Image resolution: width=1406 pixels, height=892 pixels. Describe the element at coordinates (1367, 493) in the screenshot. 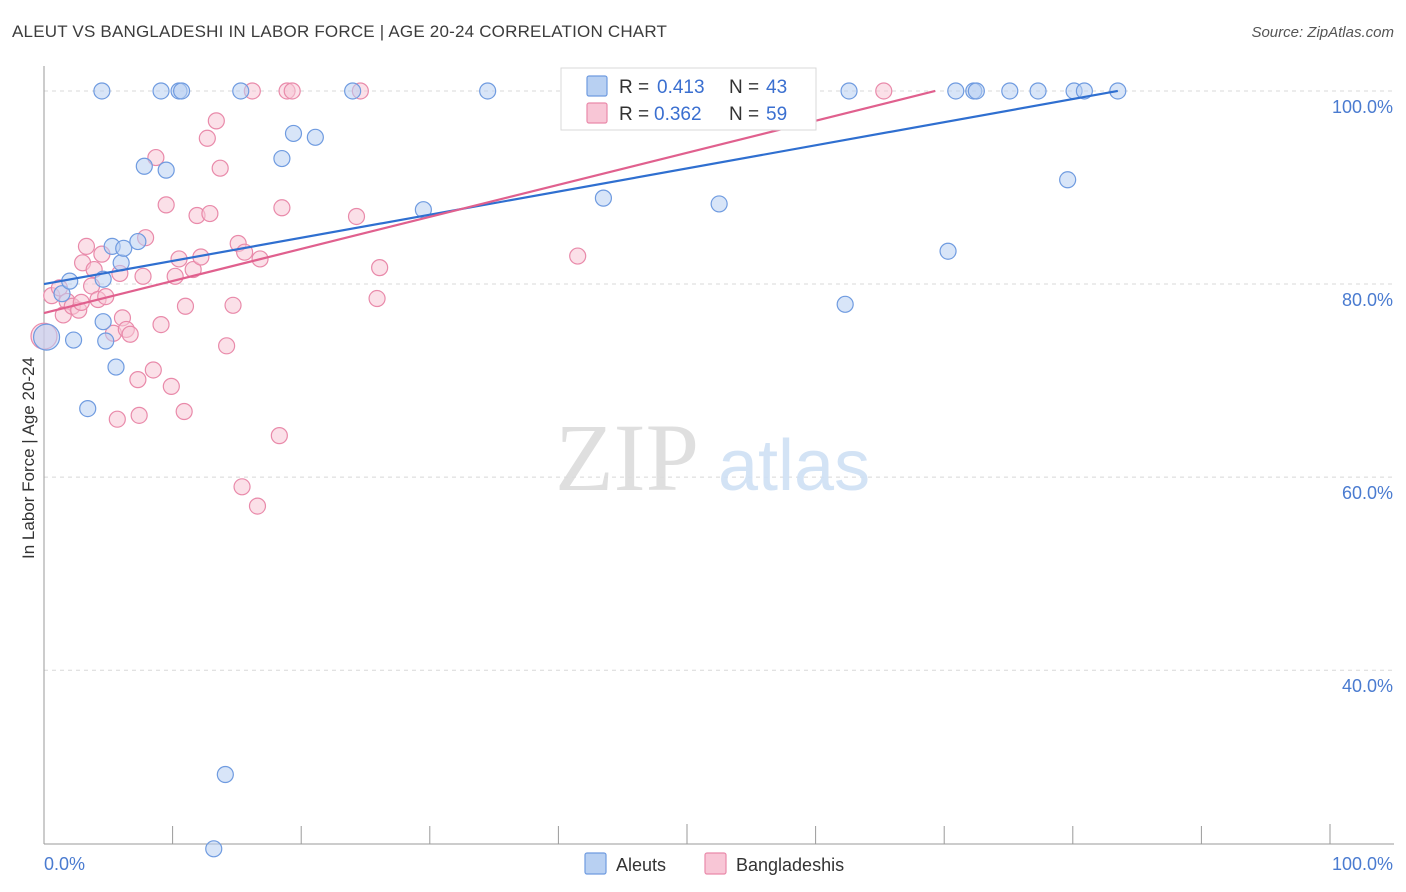

I see `y-tick-label: 60.0%` at that location.